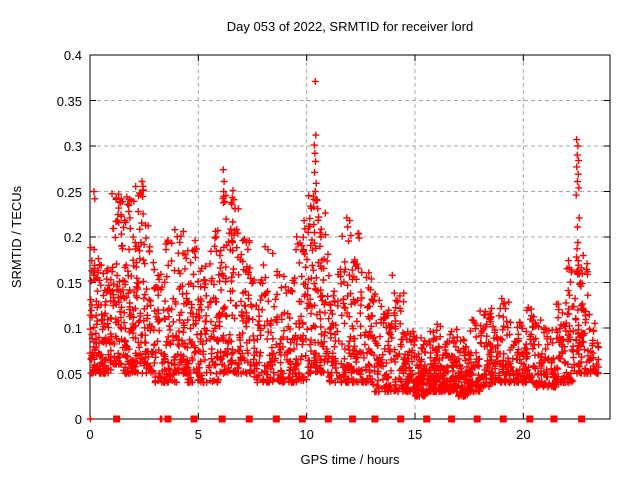 The image size is (640, 480). What do you see at coordinates (16, 237) in the screenshot?
I see `y-axis-label: SRMTID / TECUs` at bounding box center [16, 237].